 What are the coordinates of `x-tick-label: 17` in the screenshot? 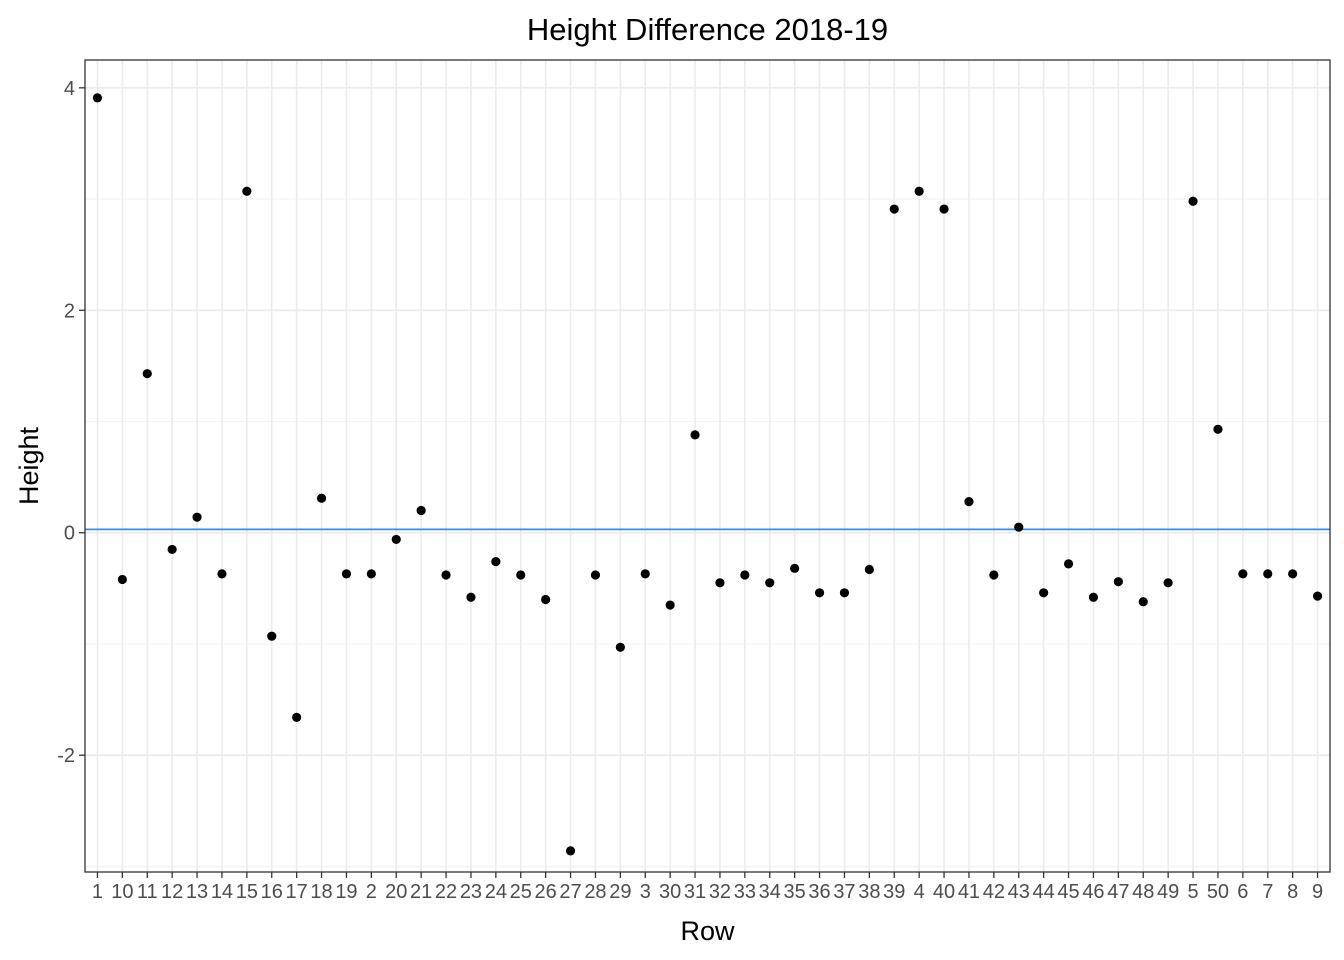 It's located at (297, 892).